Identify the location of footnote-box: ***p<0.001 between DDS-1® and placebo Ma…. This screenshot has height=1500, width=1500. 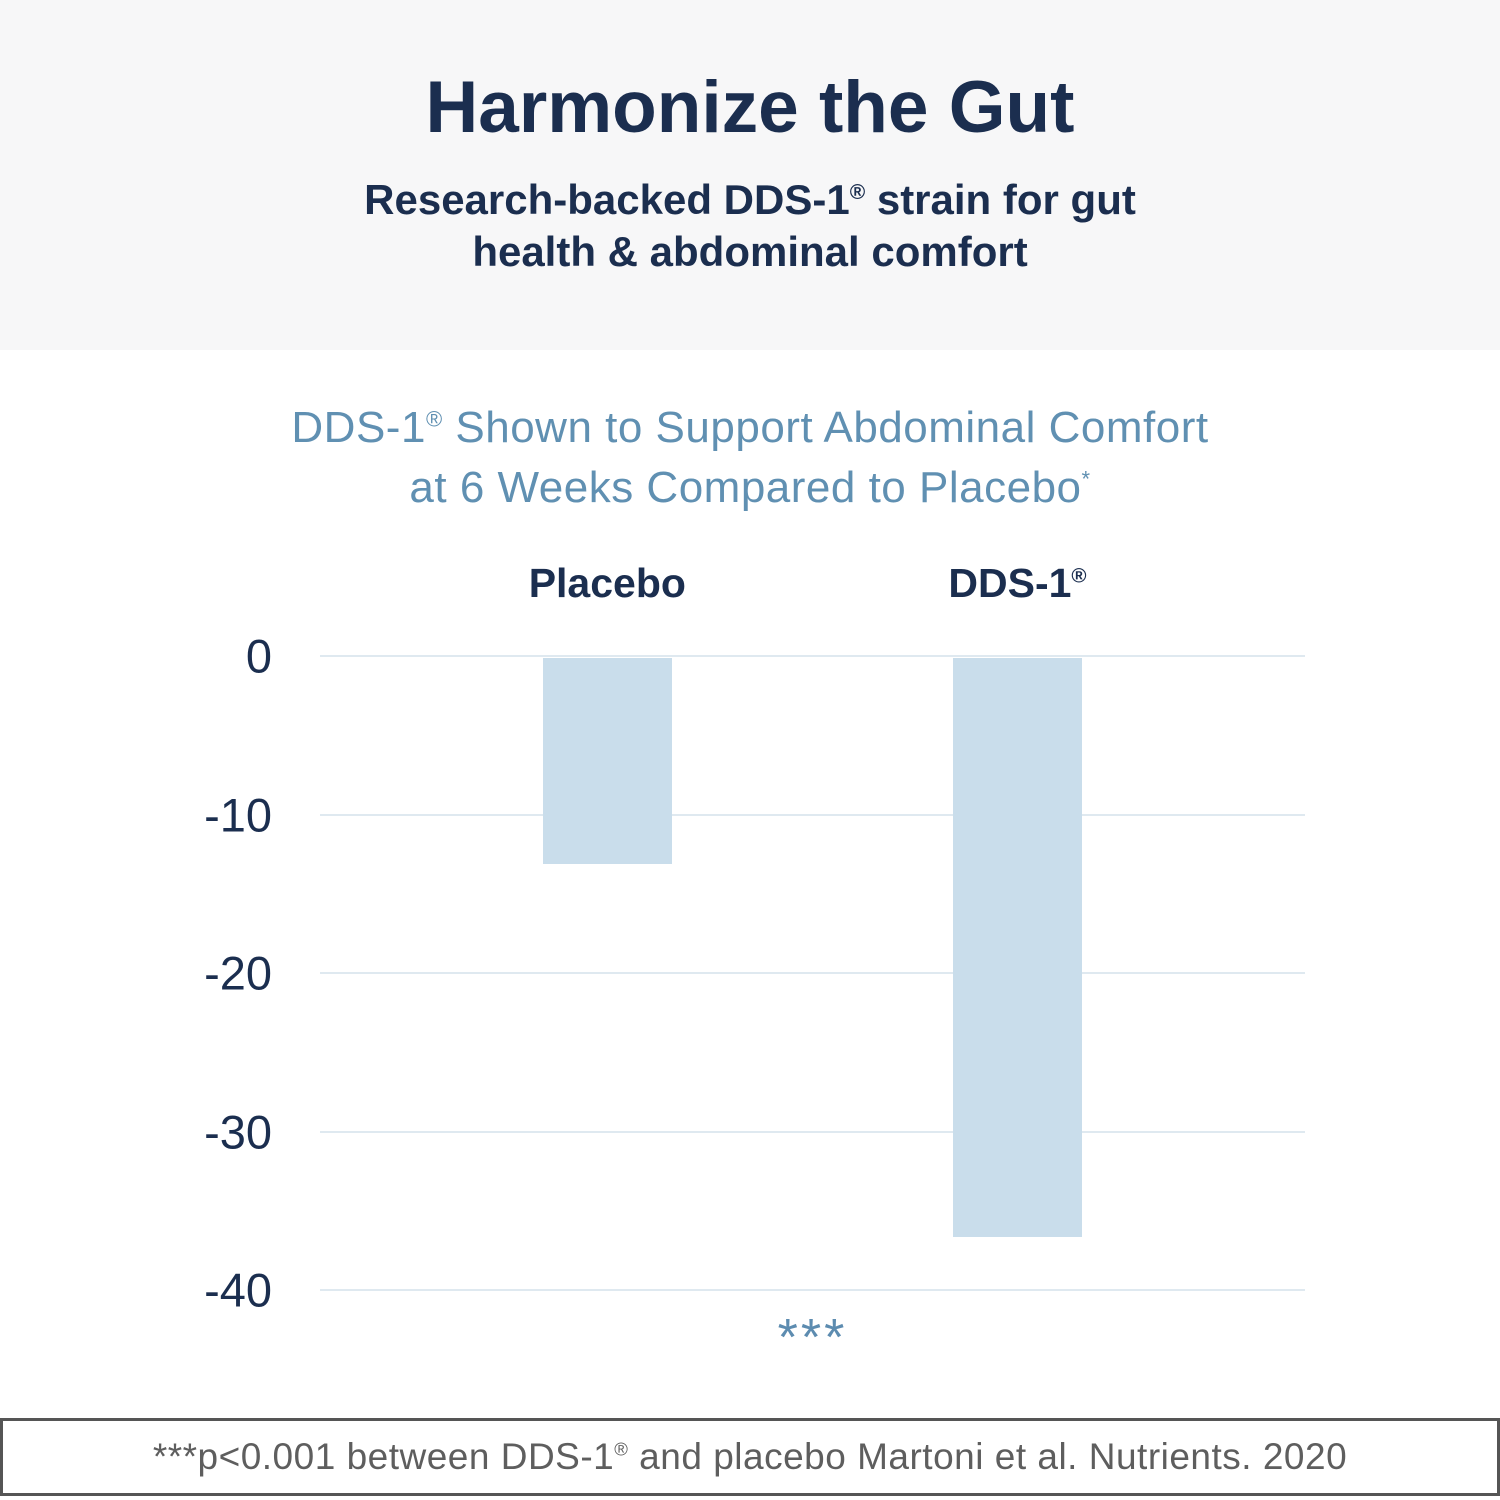
(750, 1457).